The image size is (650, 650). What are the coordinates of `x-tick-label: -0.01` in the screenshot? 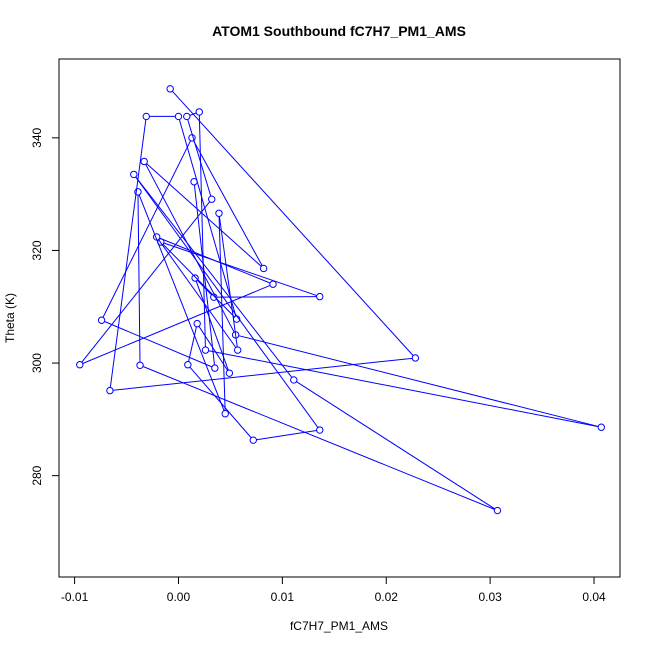 It's located at (75, 597).